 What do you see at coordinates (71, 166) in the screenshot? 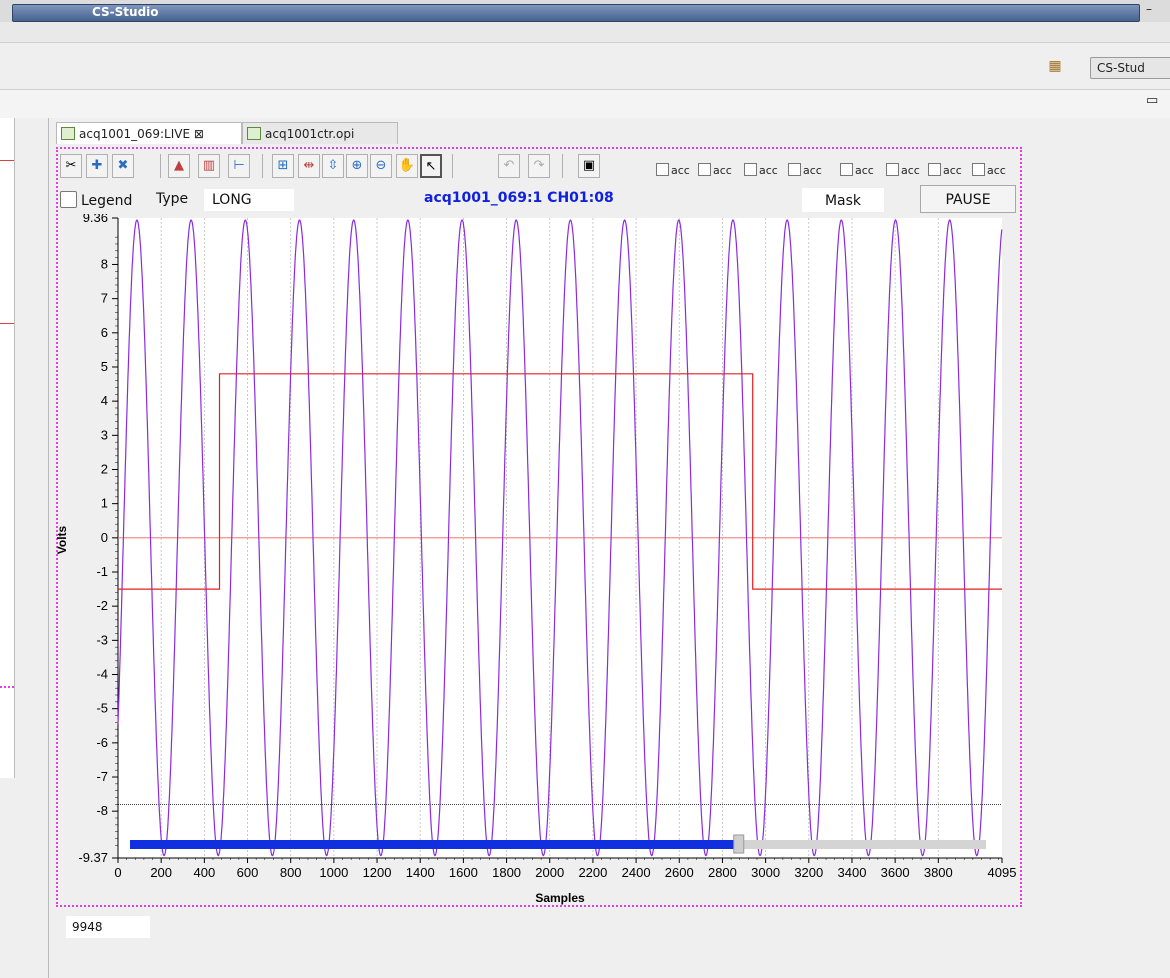
I see `configure-icon: ✂` at bounding box center [71, 166].